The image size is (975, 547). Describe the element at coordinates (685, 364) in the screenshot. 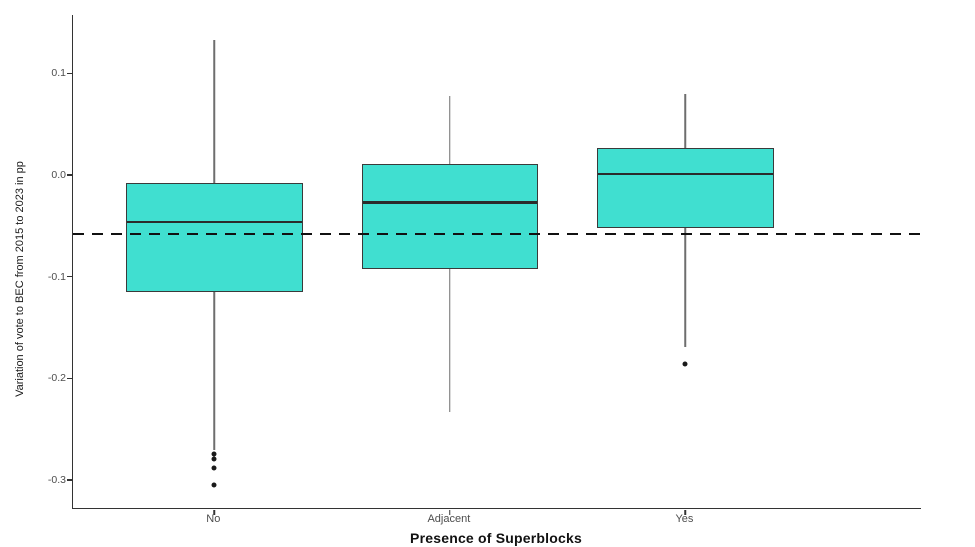

I see `outlier-point-yes` at that location.